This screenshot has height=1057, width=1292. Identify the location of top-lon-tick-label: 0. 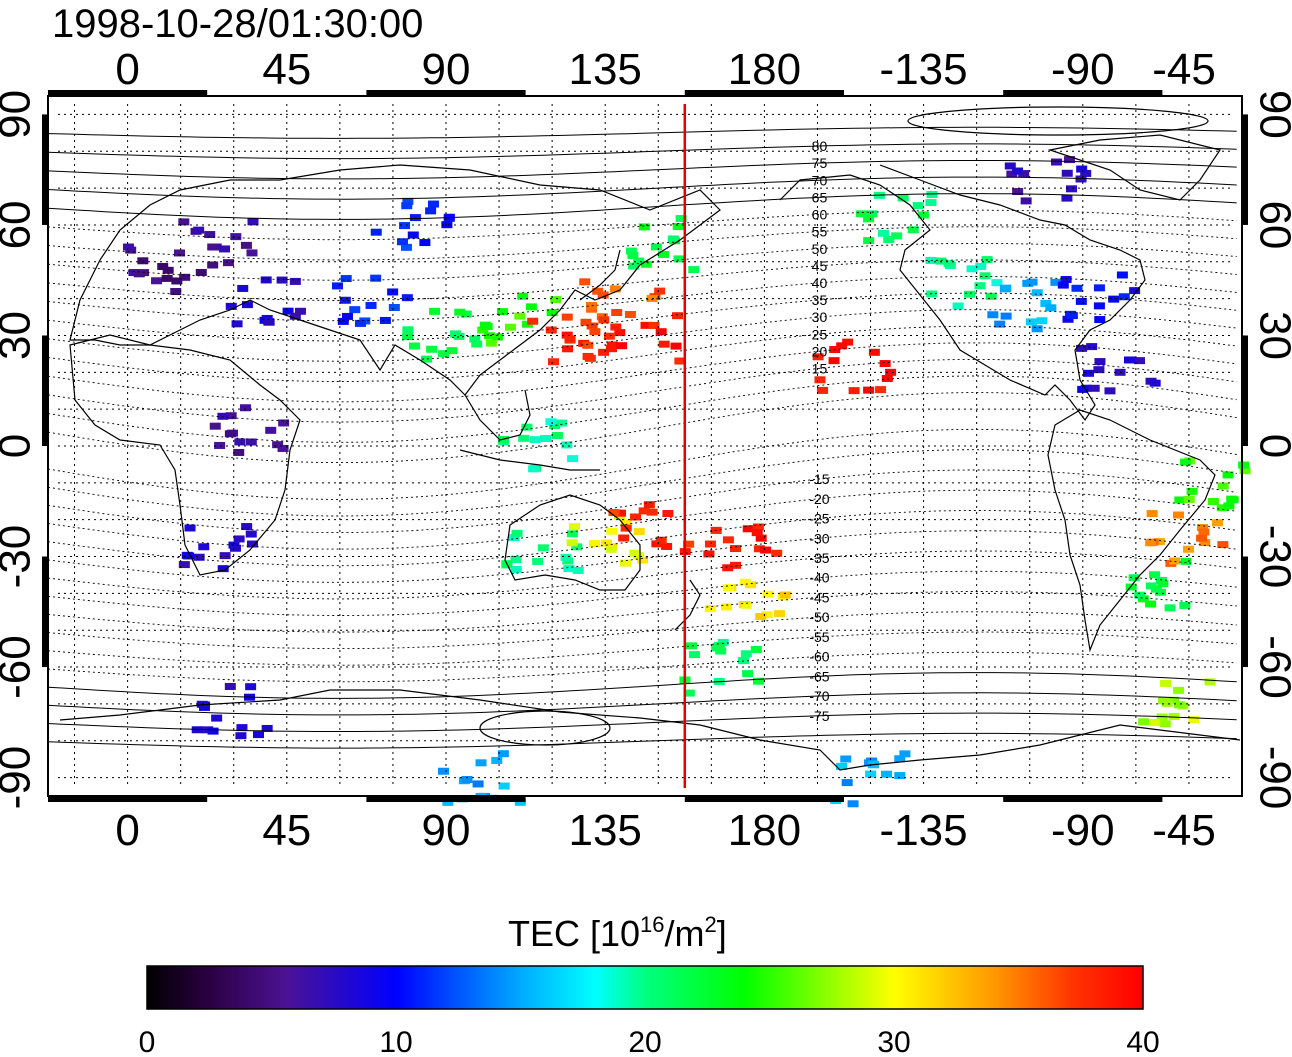
(127, 69).